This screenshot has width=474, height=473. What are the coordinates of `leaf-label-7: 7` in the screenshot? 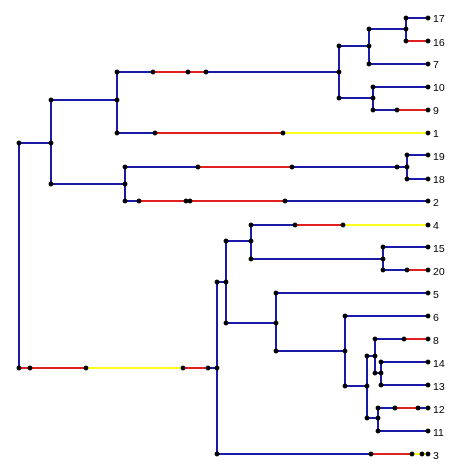 It's located at (436, 65).